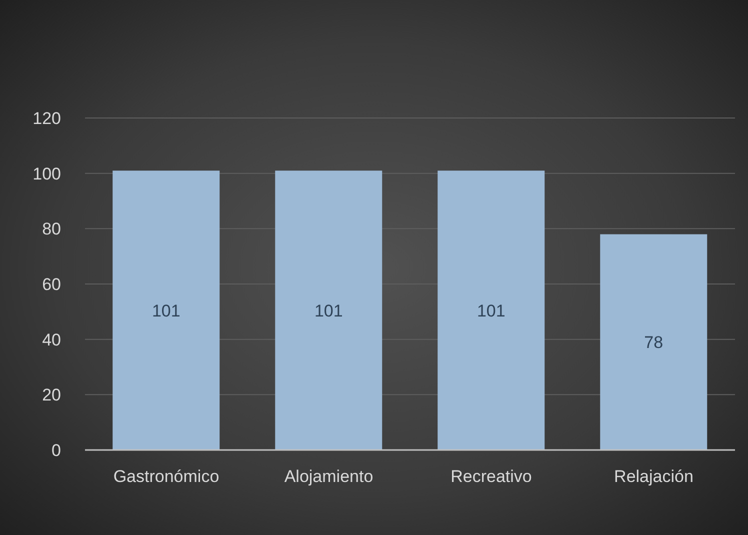 This screenshot has height=535, width=748. What do you see at coordinates (654, 476) in the screenshot?
I see `x-tick-label: Relajación` at bounding box center [654, 476].